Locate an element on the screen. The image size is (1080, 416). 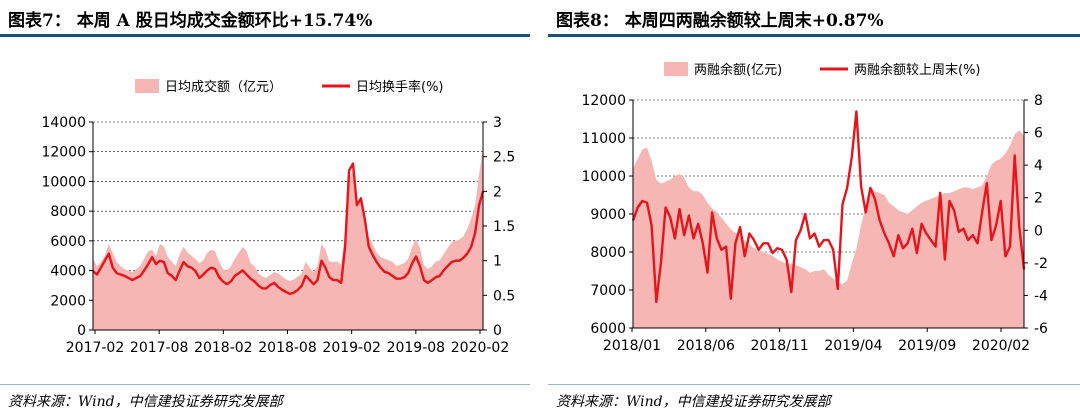
x-tick-label: 2019-02 is located at coordinates (351, 348).